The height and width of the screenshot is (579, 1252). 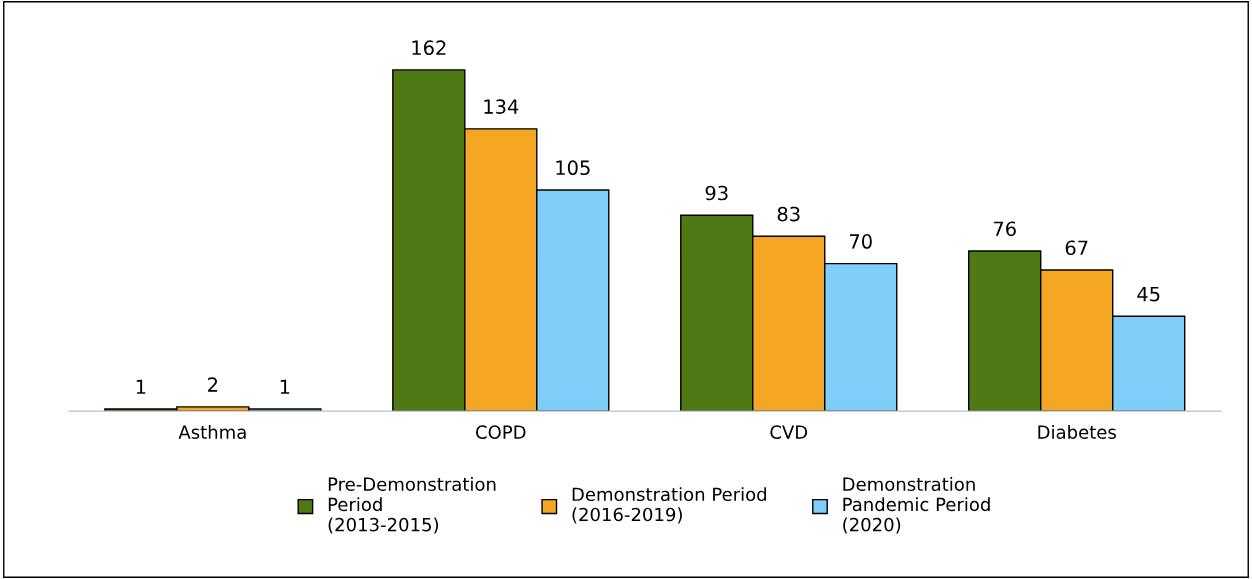 I want to click on data-label: 2, so click(x=213, y=384).